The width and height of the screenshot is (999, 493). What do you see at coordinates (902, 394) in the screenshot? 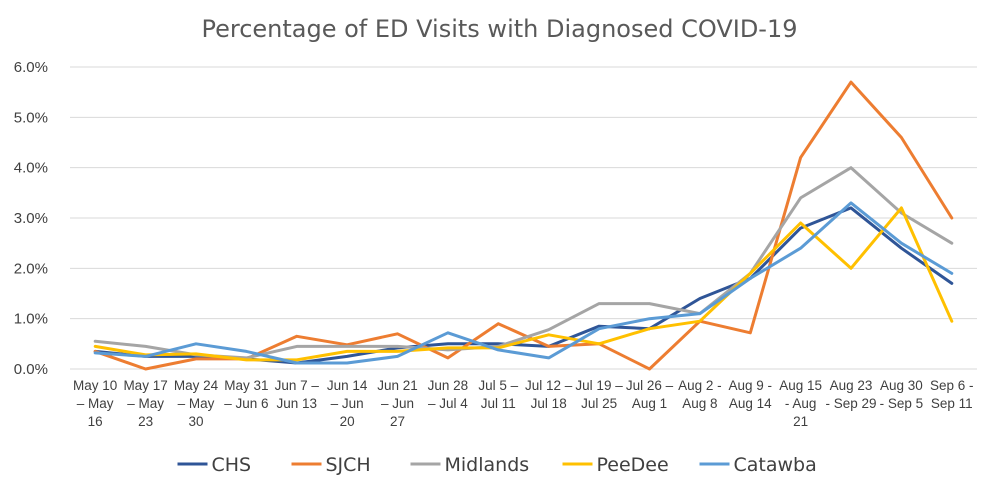
I see `x-tick-label: Aug 30- Sep 5` at bounding box center [902, 394].